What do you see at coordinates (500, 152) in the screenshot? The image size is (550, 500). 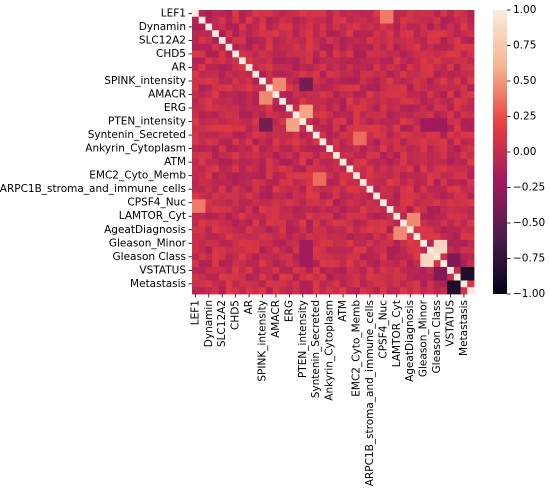 I see `colorbar-gradient` at bounding box center [500, 152].